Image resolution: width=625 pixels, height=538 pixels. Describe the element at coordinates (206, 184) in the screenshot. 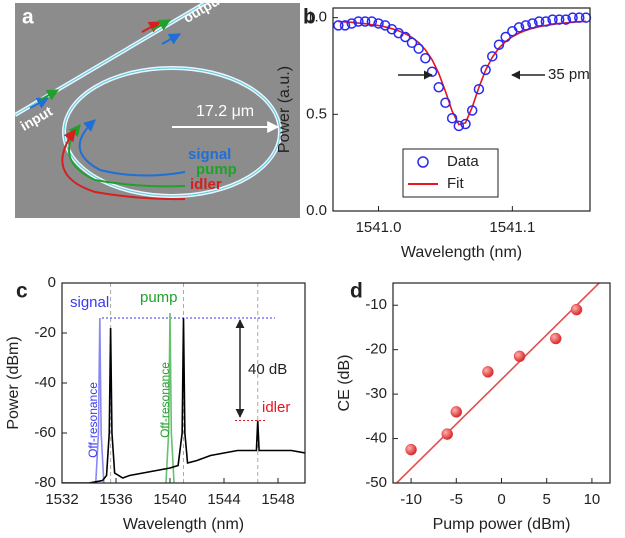

I see `beam-label: idler` at that location.